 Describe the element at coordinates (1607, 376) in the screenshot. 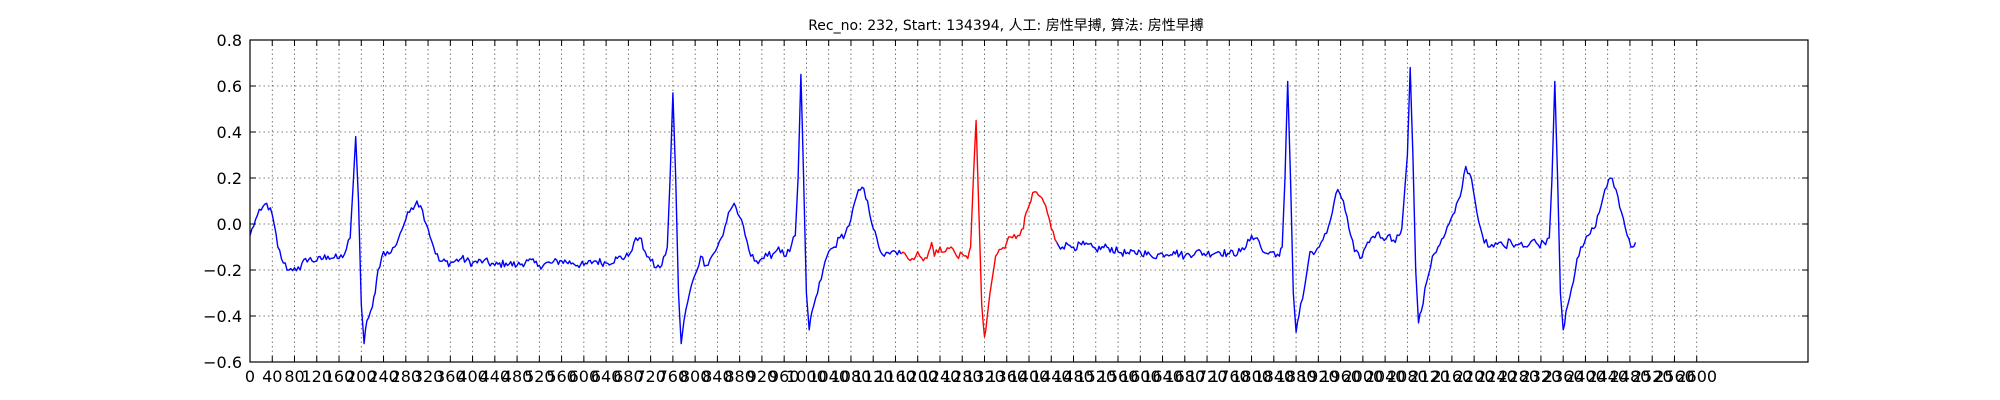

I see `x-tick-label: 2440` at that location.